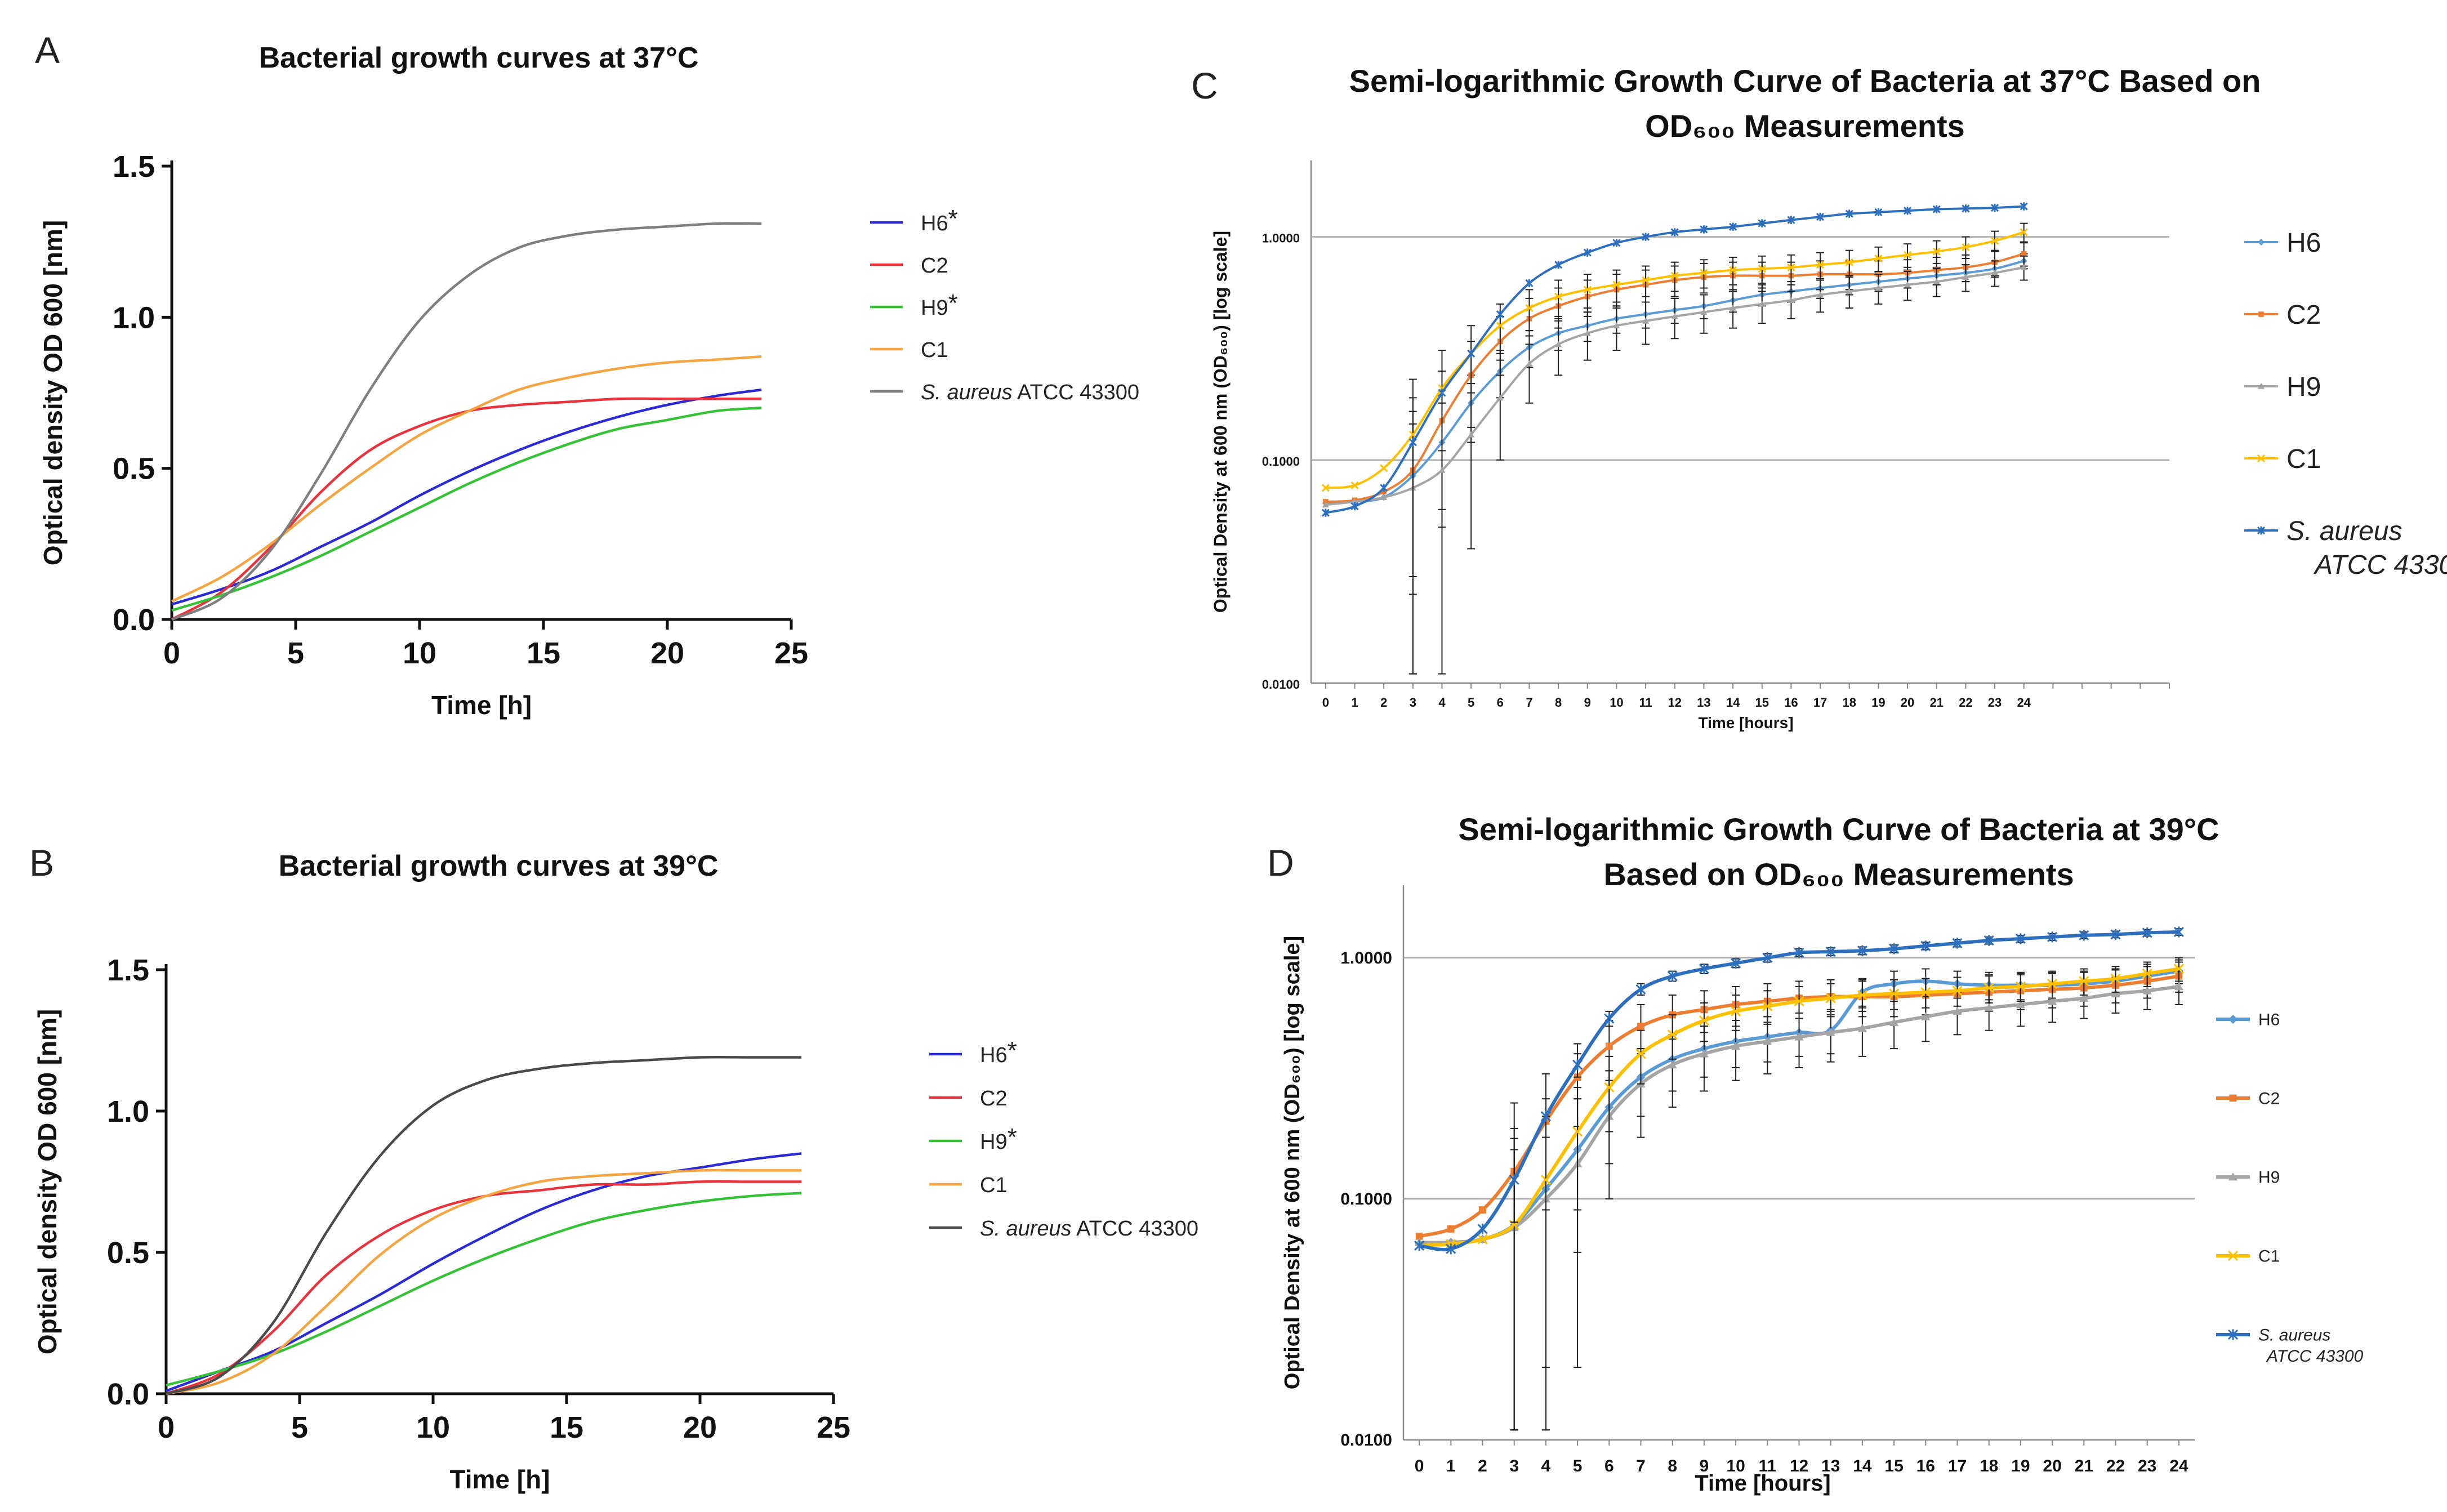 The height and width of the screenshot is (1512, 2447). Describe the element at coordinates (2084, 1466) in the screenshot. I see `x-tick-label: 21` at that location.